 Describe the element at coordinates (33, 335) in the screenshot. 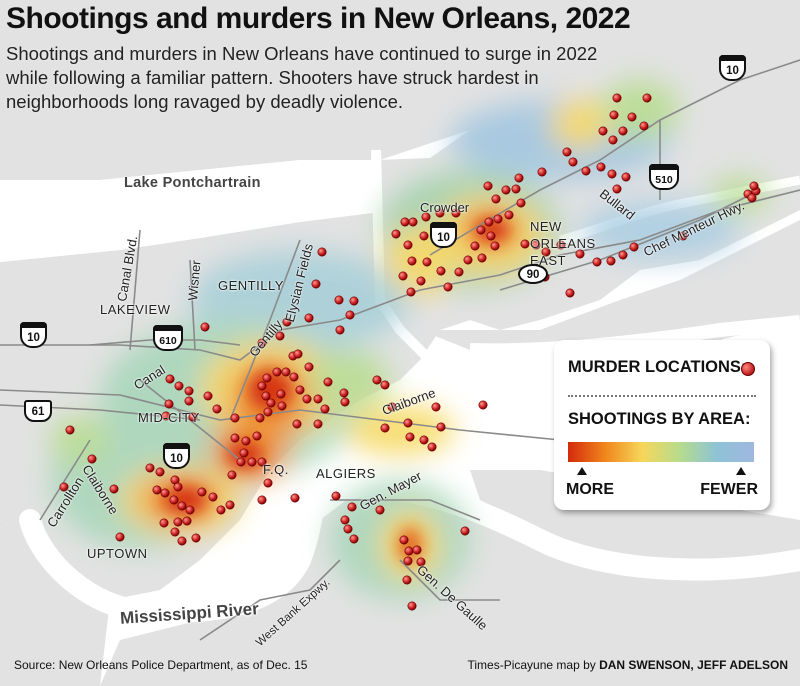

I see `interstate-10-shield-west: 10` at that location.